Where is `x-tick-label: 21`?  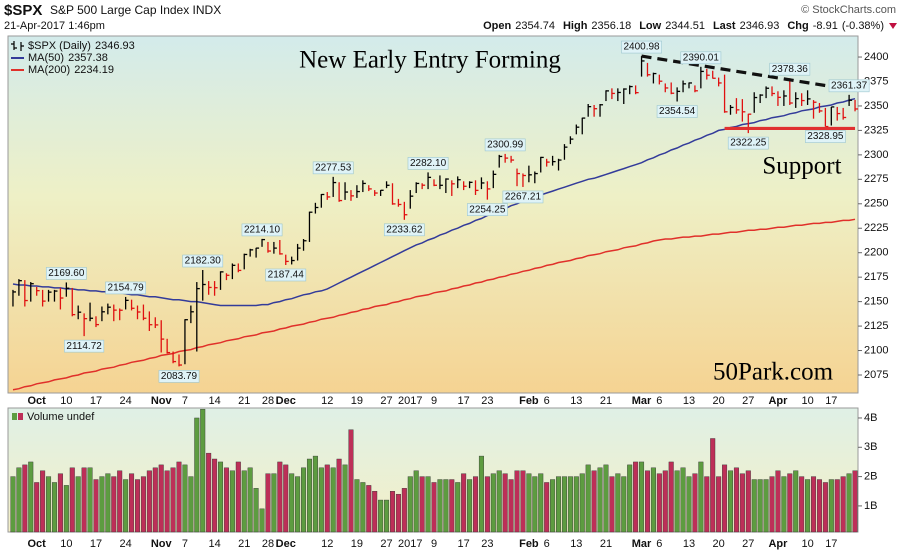 x-tick-label: 21 is located at coordinates (606, 401).